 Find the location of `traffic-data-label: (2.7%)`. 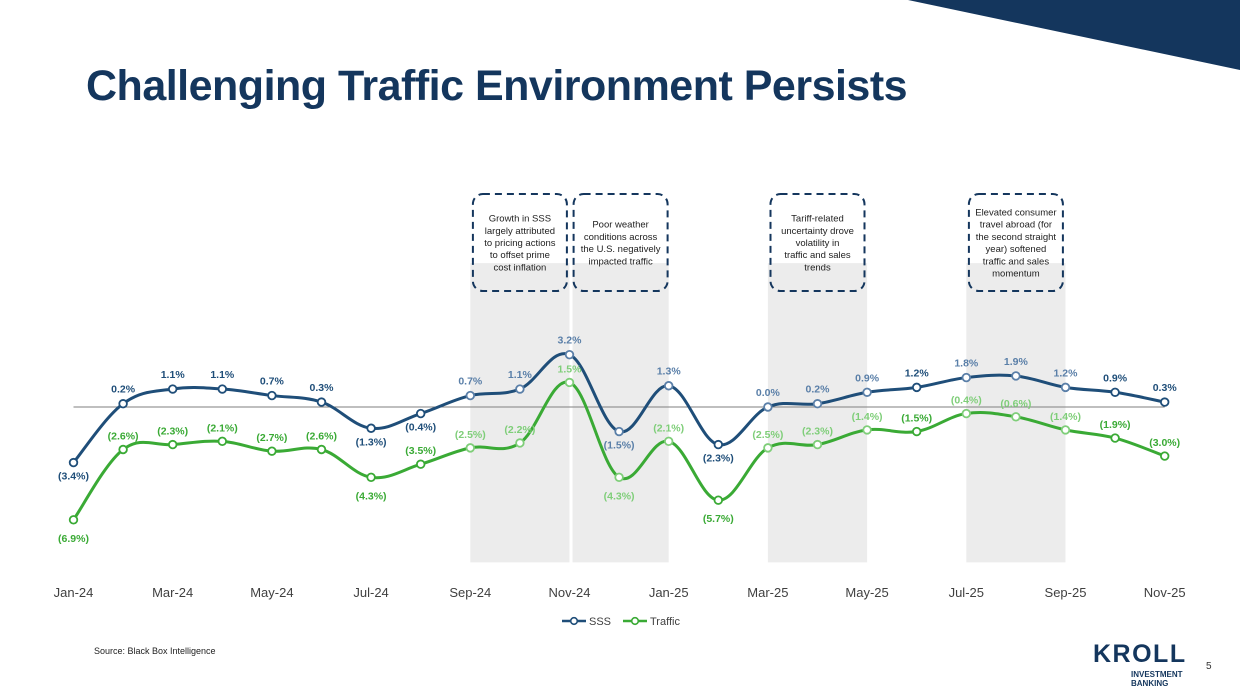

traffic-data-label: (2.7%) is located at coordinates (271, 438).